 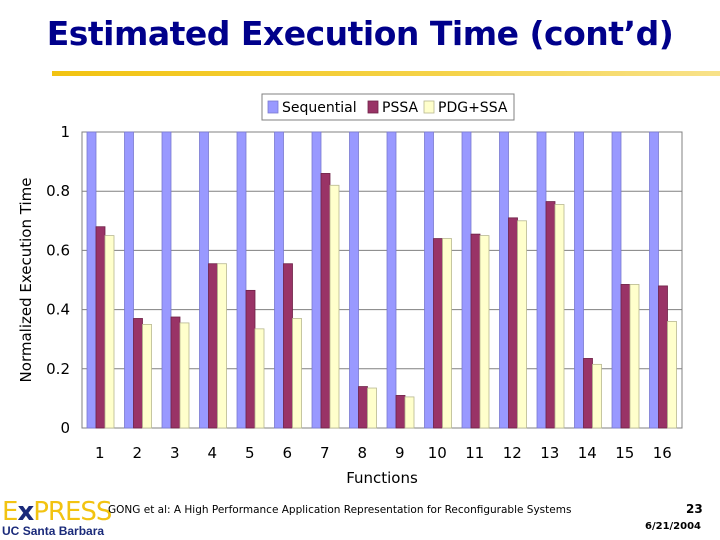 I want to click on legend-label: Sequential, so click(x=319, y=108).